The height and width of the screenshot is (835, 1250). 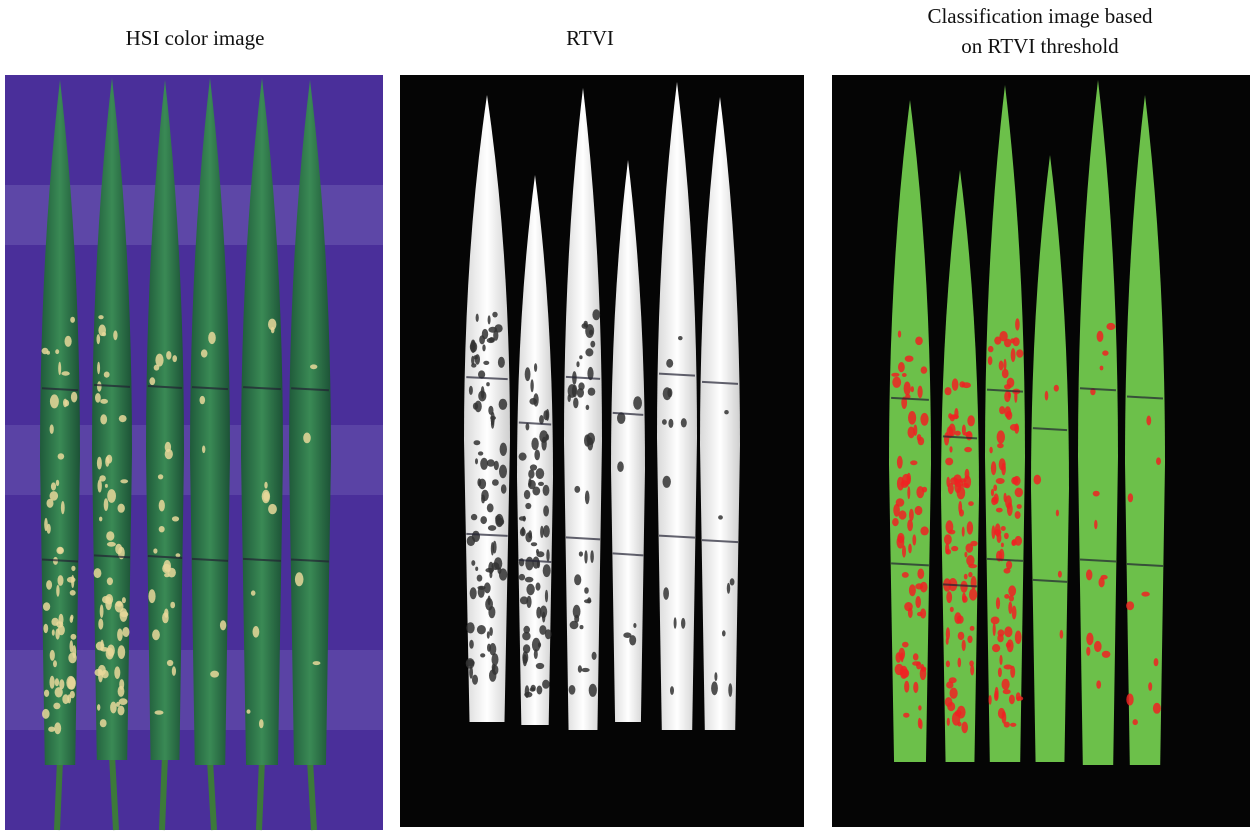 What do you see at coordinates (1145, 430) in the screenshot?
I see `leaf` at bounding box center [1145, 430].